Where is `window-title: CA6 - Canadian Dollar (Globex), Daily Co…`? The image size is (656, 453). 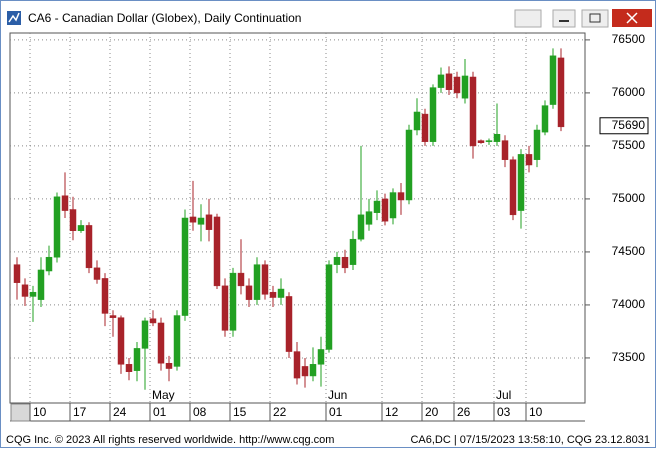 window-title: CA6 - Canadian Dollar (Globex), Daily Co… is located at coordinates (164, 18).